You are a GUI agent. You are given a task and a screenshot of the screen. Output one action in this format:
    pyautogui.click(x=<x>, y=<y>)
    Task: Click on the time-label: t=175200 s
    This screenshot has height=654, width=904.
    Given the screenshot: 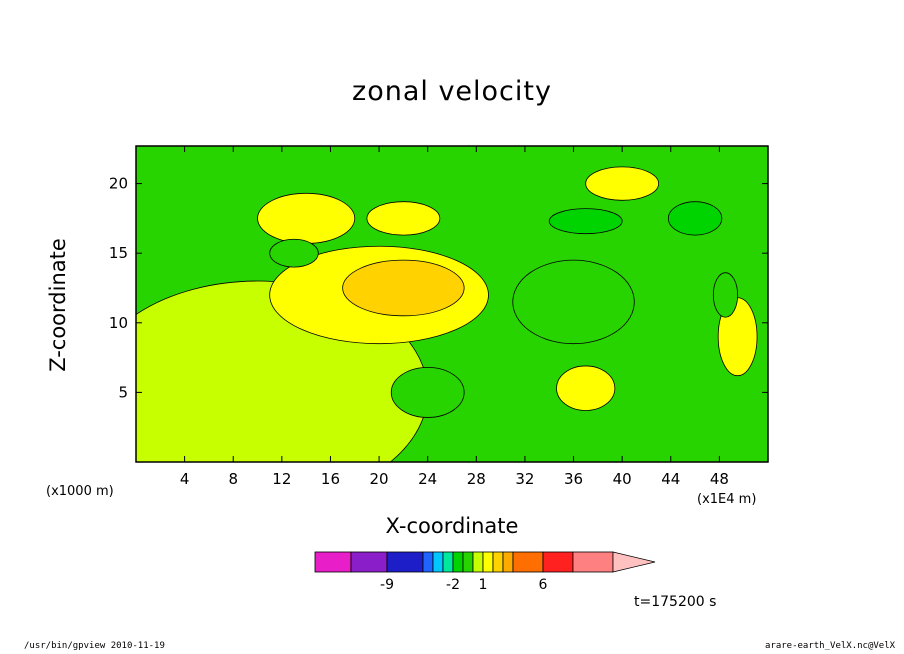 What is the action you would take?
    pyautogui.click(x=675, y=602)
    